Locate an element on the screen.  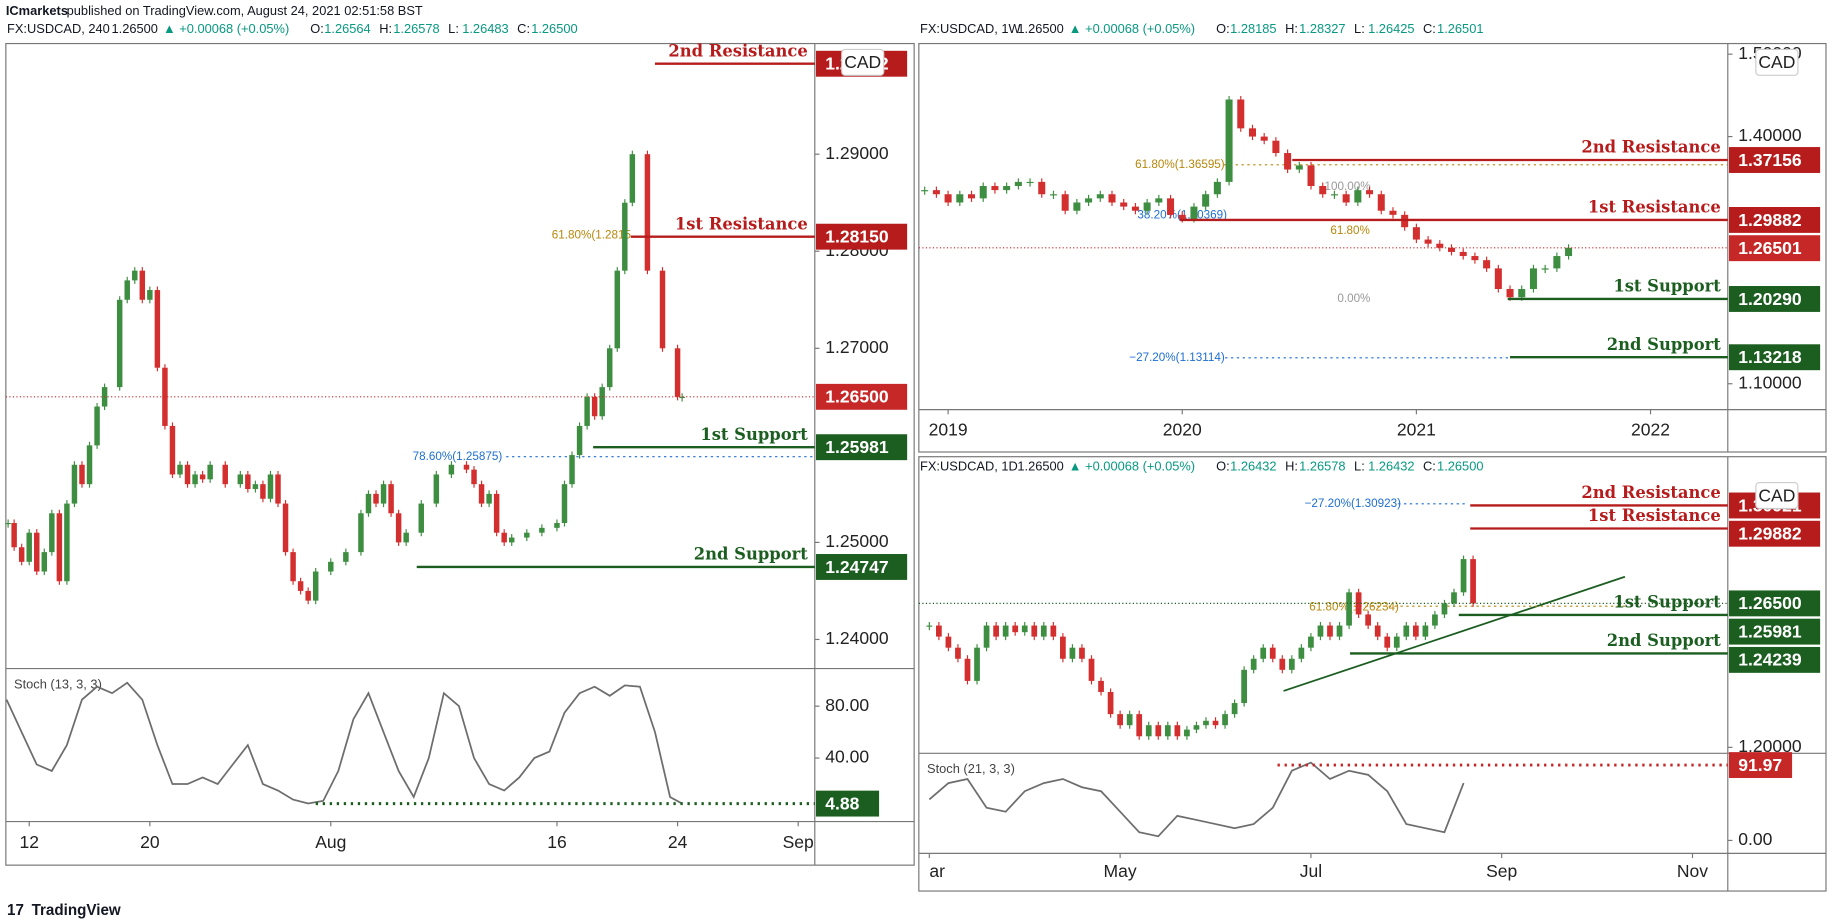
x-tick-label: 2021 is located at coordinates (1416, 429).